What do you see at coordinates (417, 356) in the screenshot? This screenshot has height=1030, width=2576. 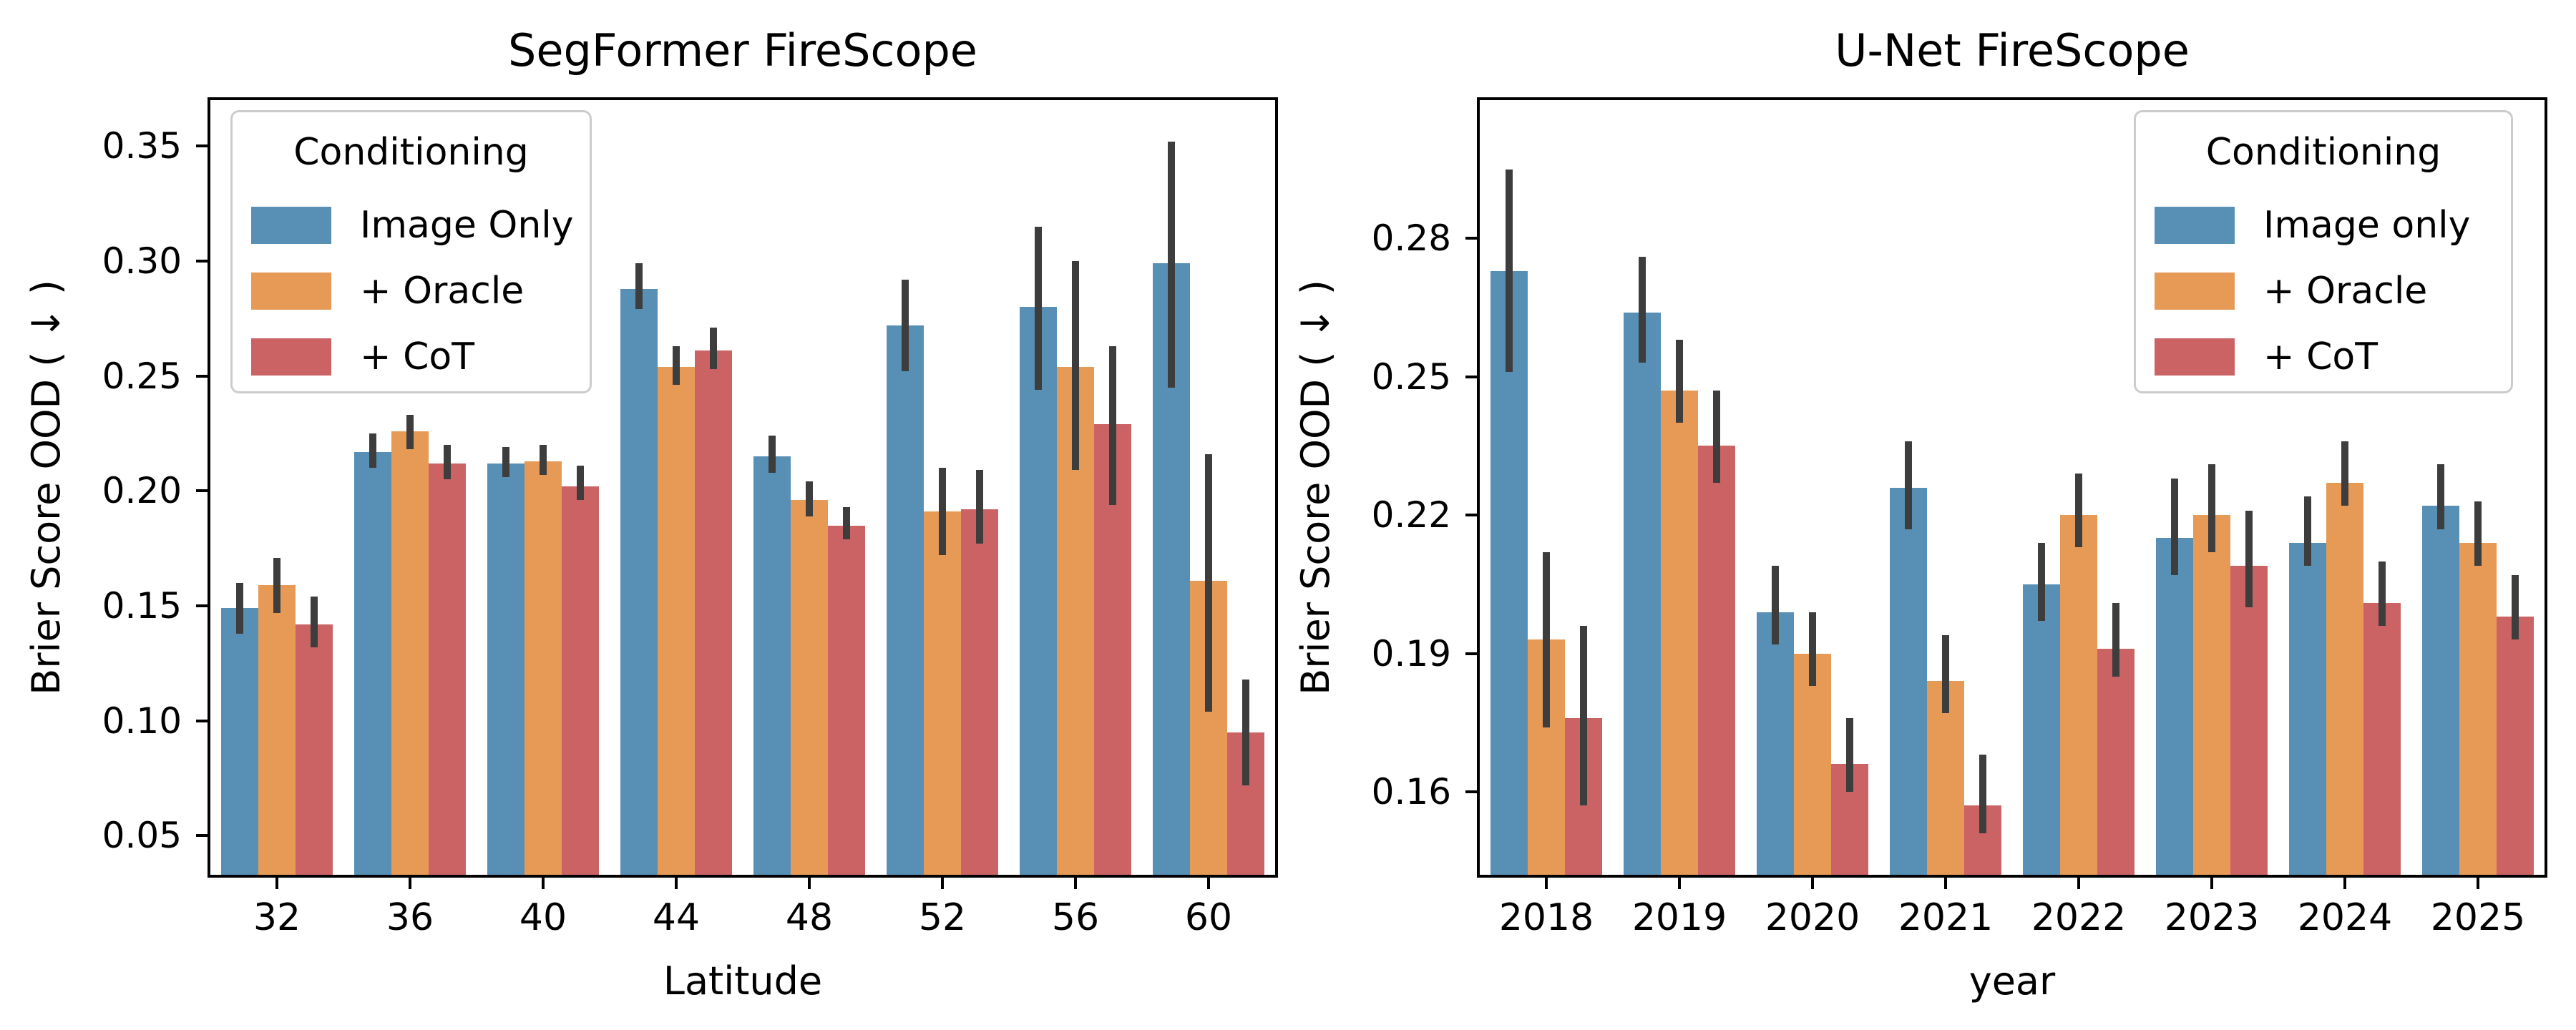 I see `legend-item-label: + CoT` at bounding box center [417, 356].